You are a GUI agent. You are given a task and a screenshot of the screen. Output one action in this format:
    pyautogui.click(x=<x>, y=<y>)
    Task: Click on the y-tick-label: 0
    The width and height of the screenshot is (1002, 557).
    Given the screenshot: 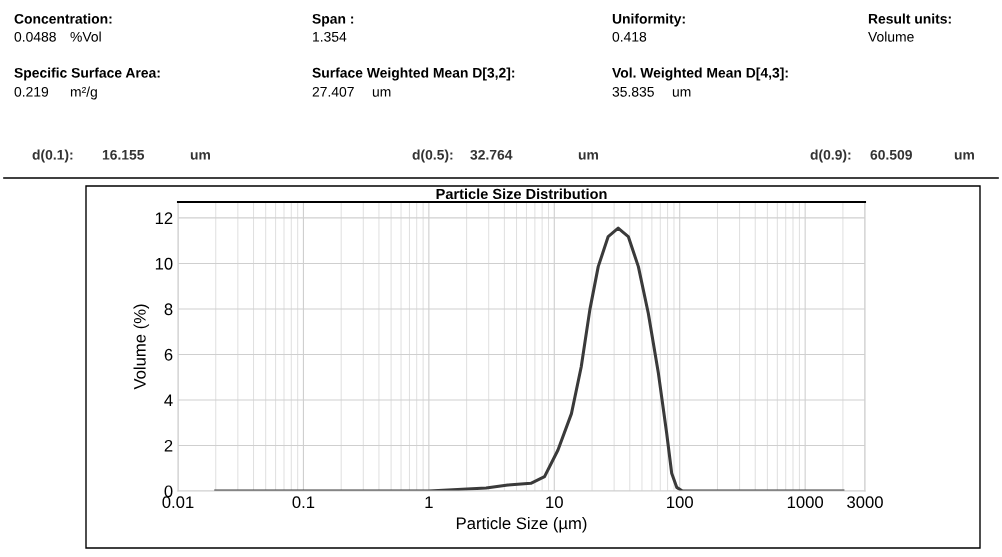 What is the action you would take?
    pyautogui.click(x=168, y=491)
    